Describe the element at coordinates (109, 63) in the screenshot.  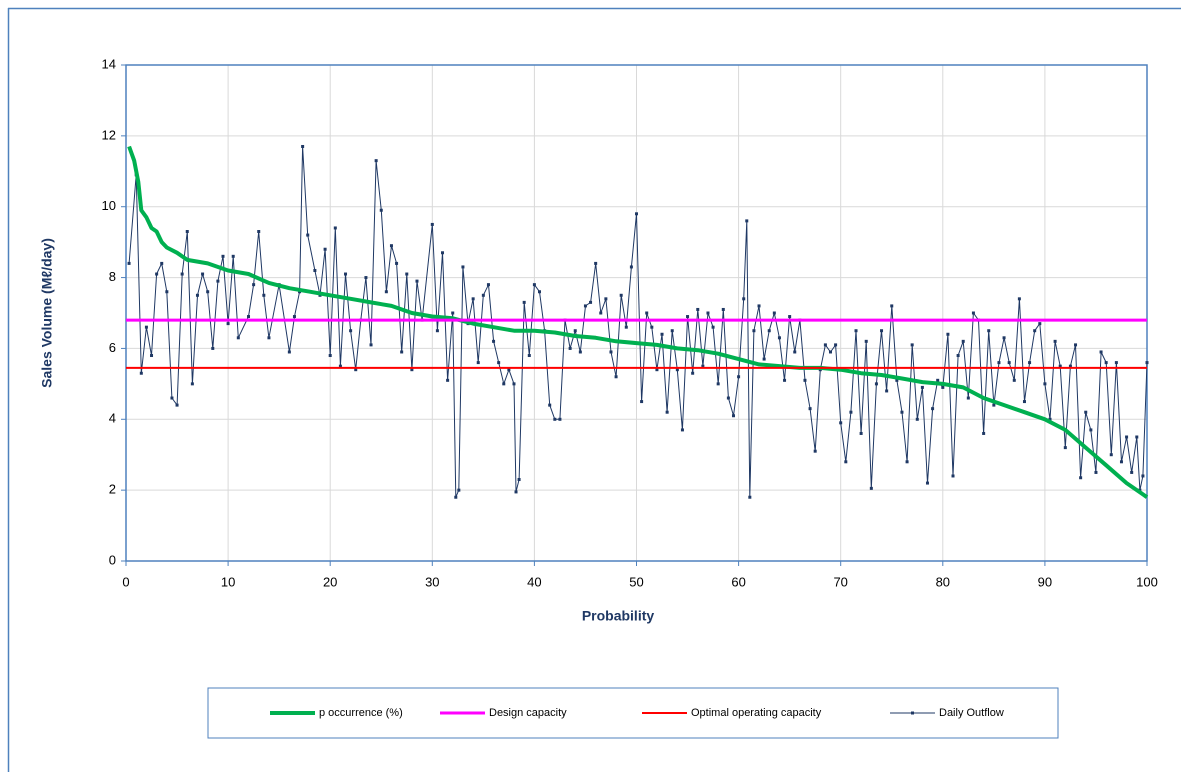
I see `y-tick-label: 14` at that location.